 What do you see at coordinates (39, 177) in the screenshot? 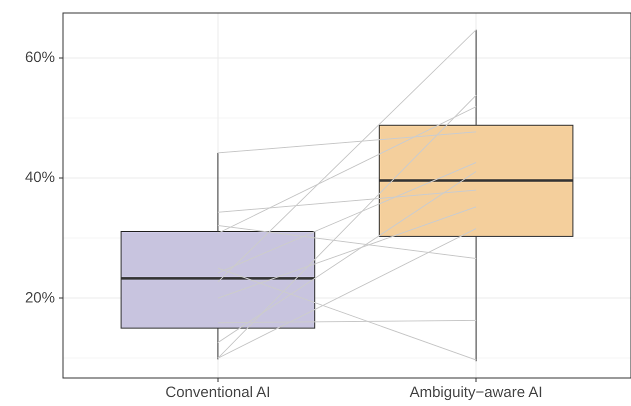
I see `y-tick-label: 40%` at bounding box center [39, 177].